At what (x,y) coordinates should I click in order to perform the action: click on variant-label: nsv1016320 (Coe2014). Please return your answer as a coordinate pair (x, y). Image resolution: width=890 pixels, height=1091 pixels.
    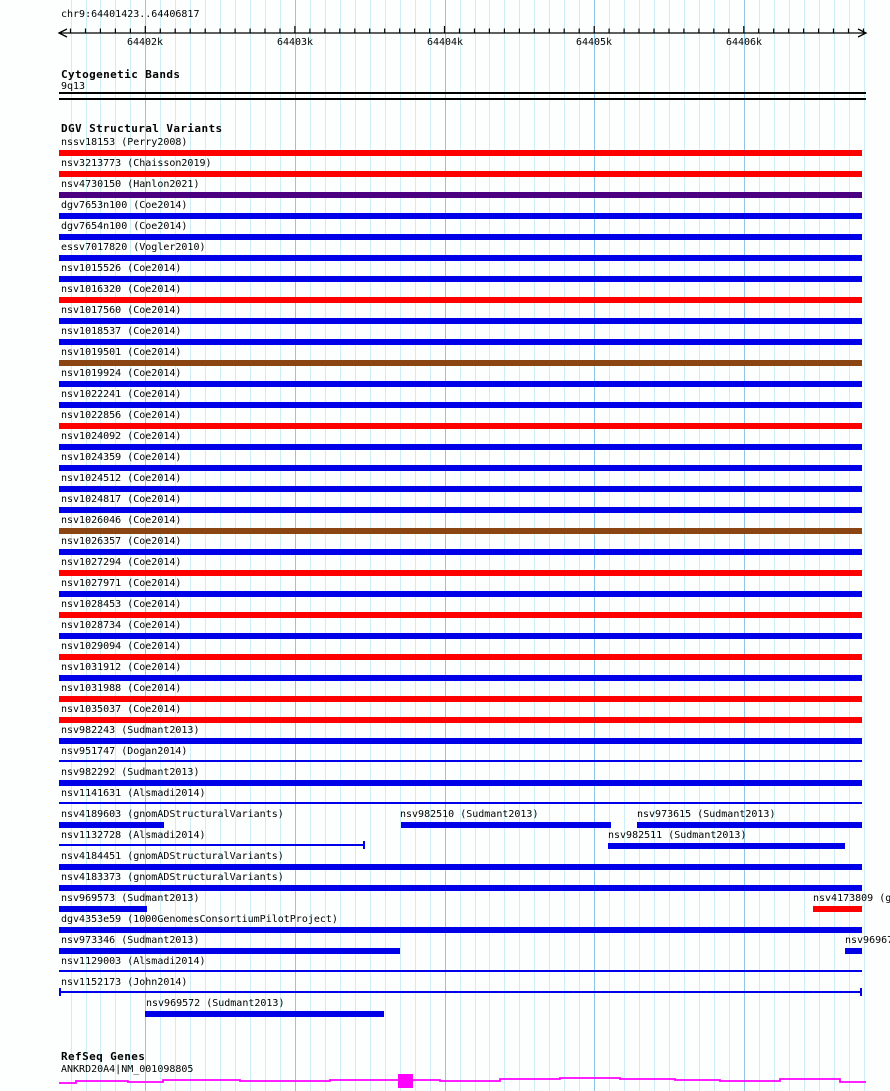
    Looking at the image, I should click on (121, 289).